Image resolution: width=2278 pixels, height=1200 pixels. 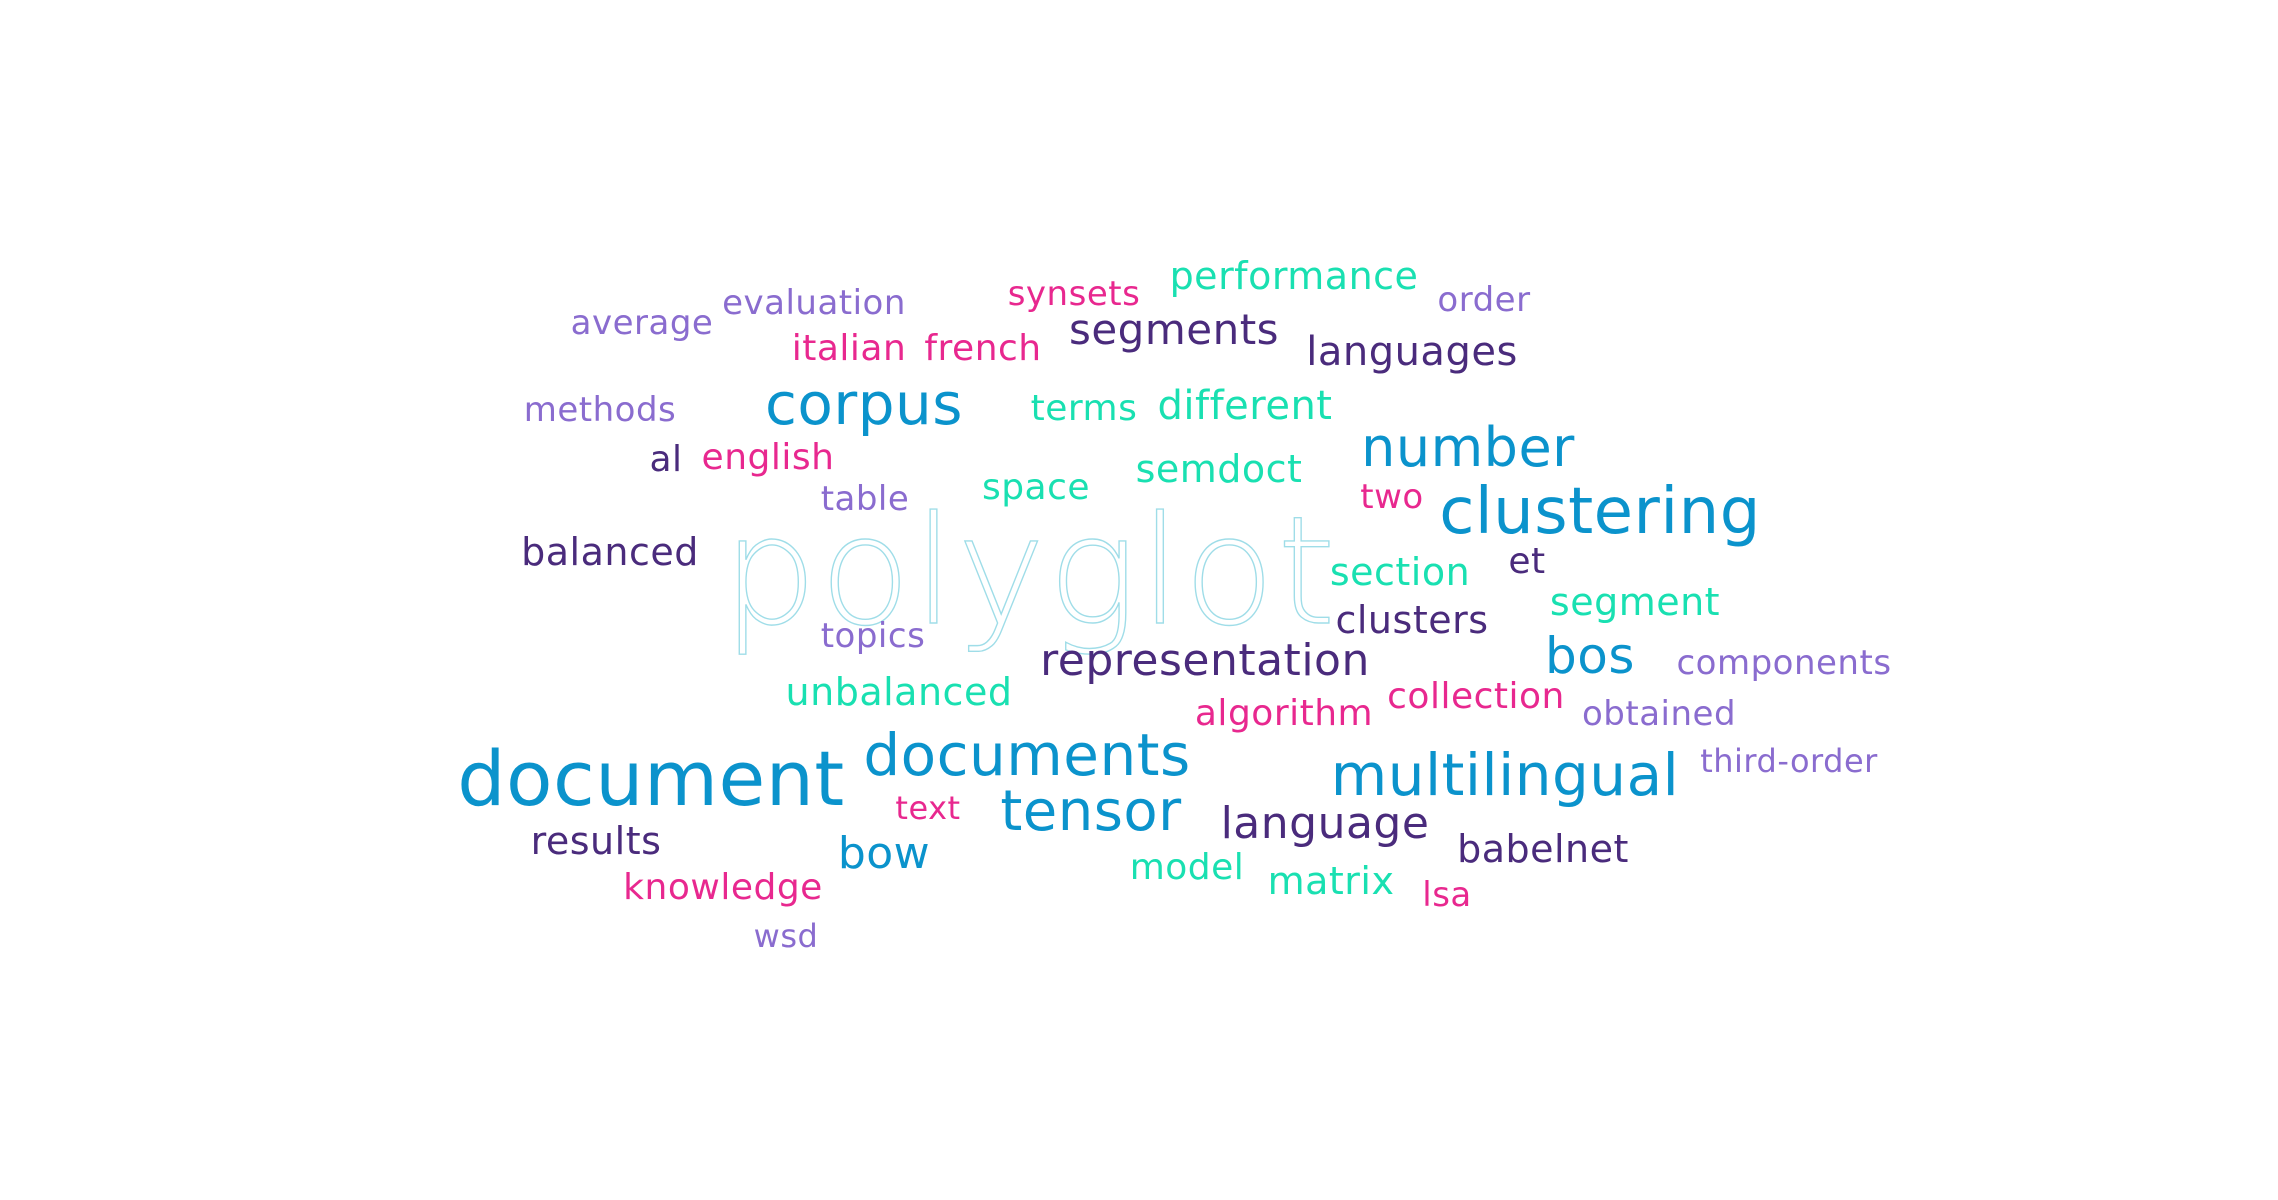 I want to click on word-tensor: tensor, so click(x=1091, y=811).